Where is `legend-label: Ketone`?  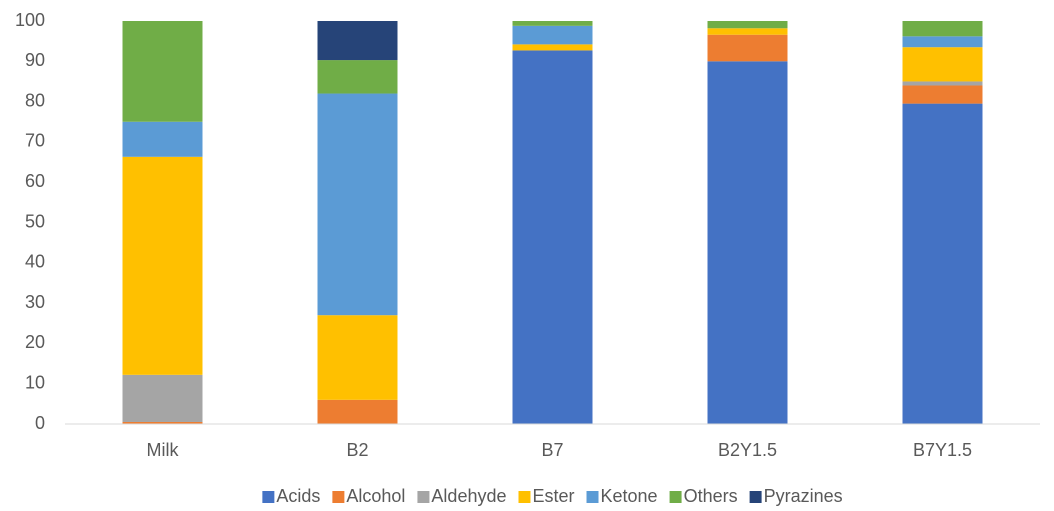
legend-label: Ketone is located at coordinates (629, 496).